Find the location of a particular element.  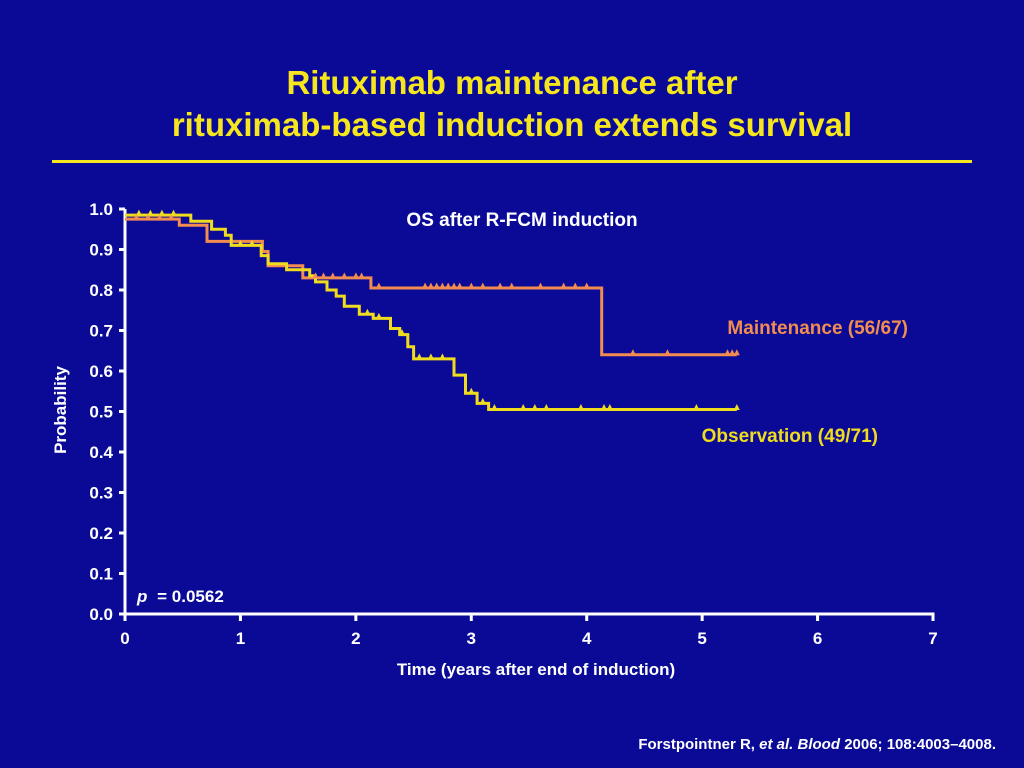

x-tick-label: 3 is located at coordinates (471, 638).